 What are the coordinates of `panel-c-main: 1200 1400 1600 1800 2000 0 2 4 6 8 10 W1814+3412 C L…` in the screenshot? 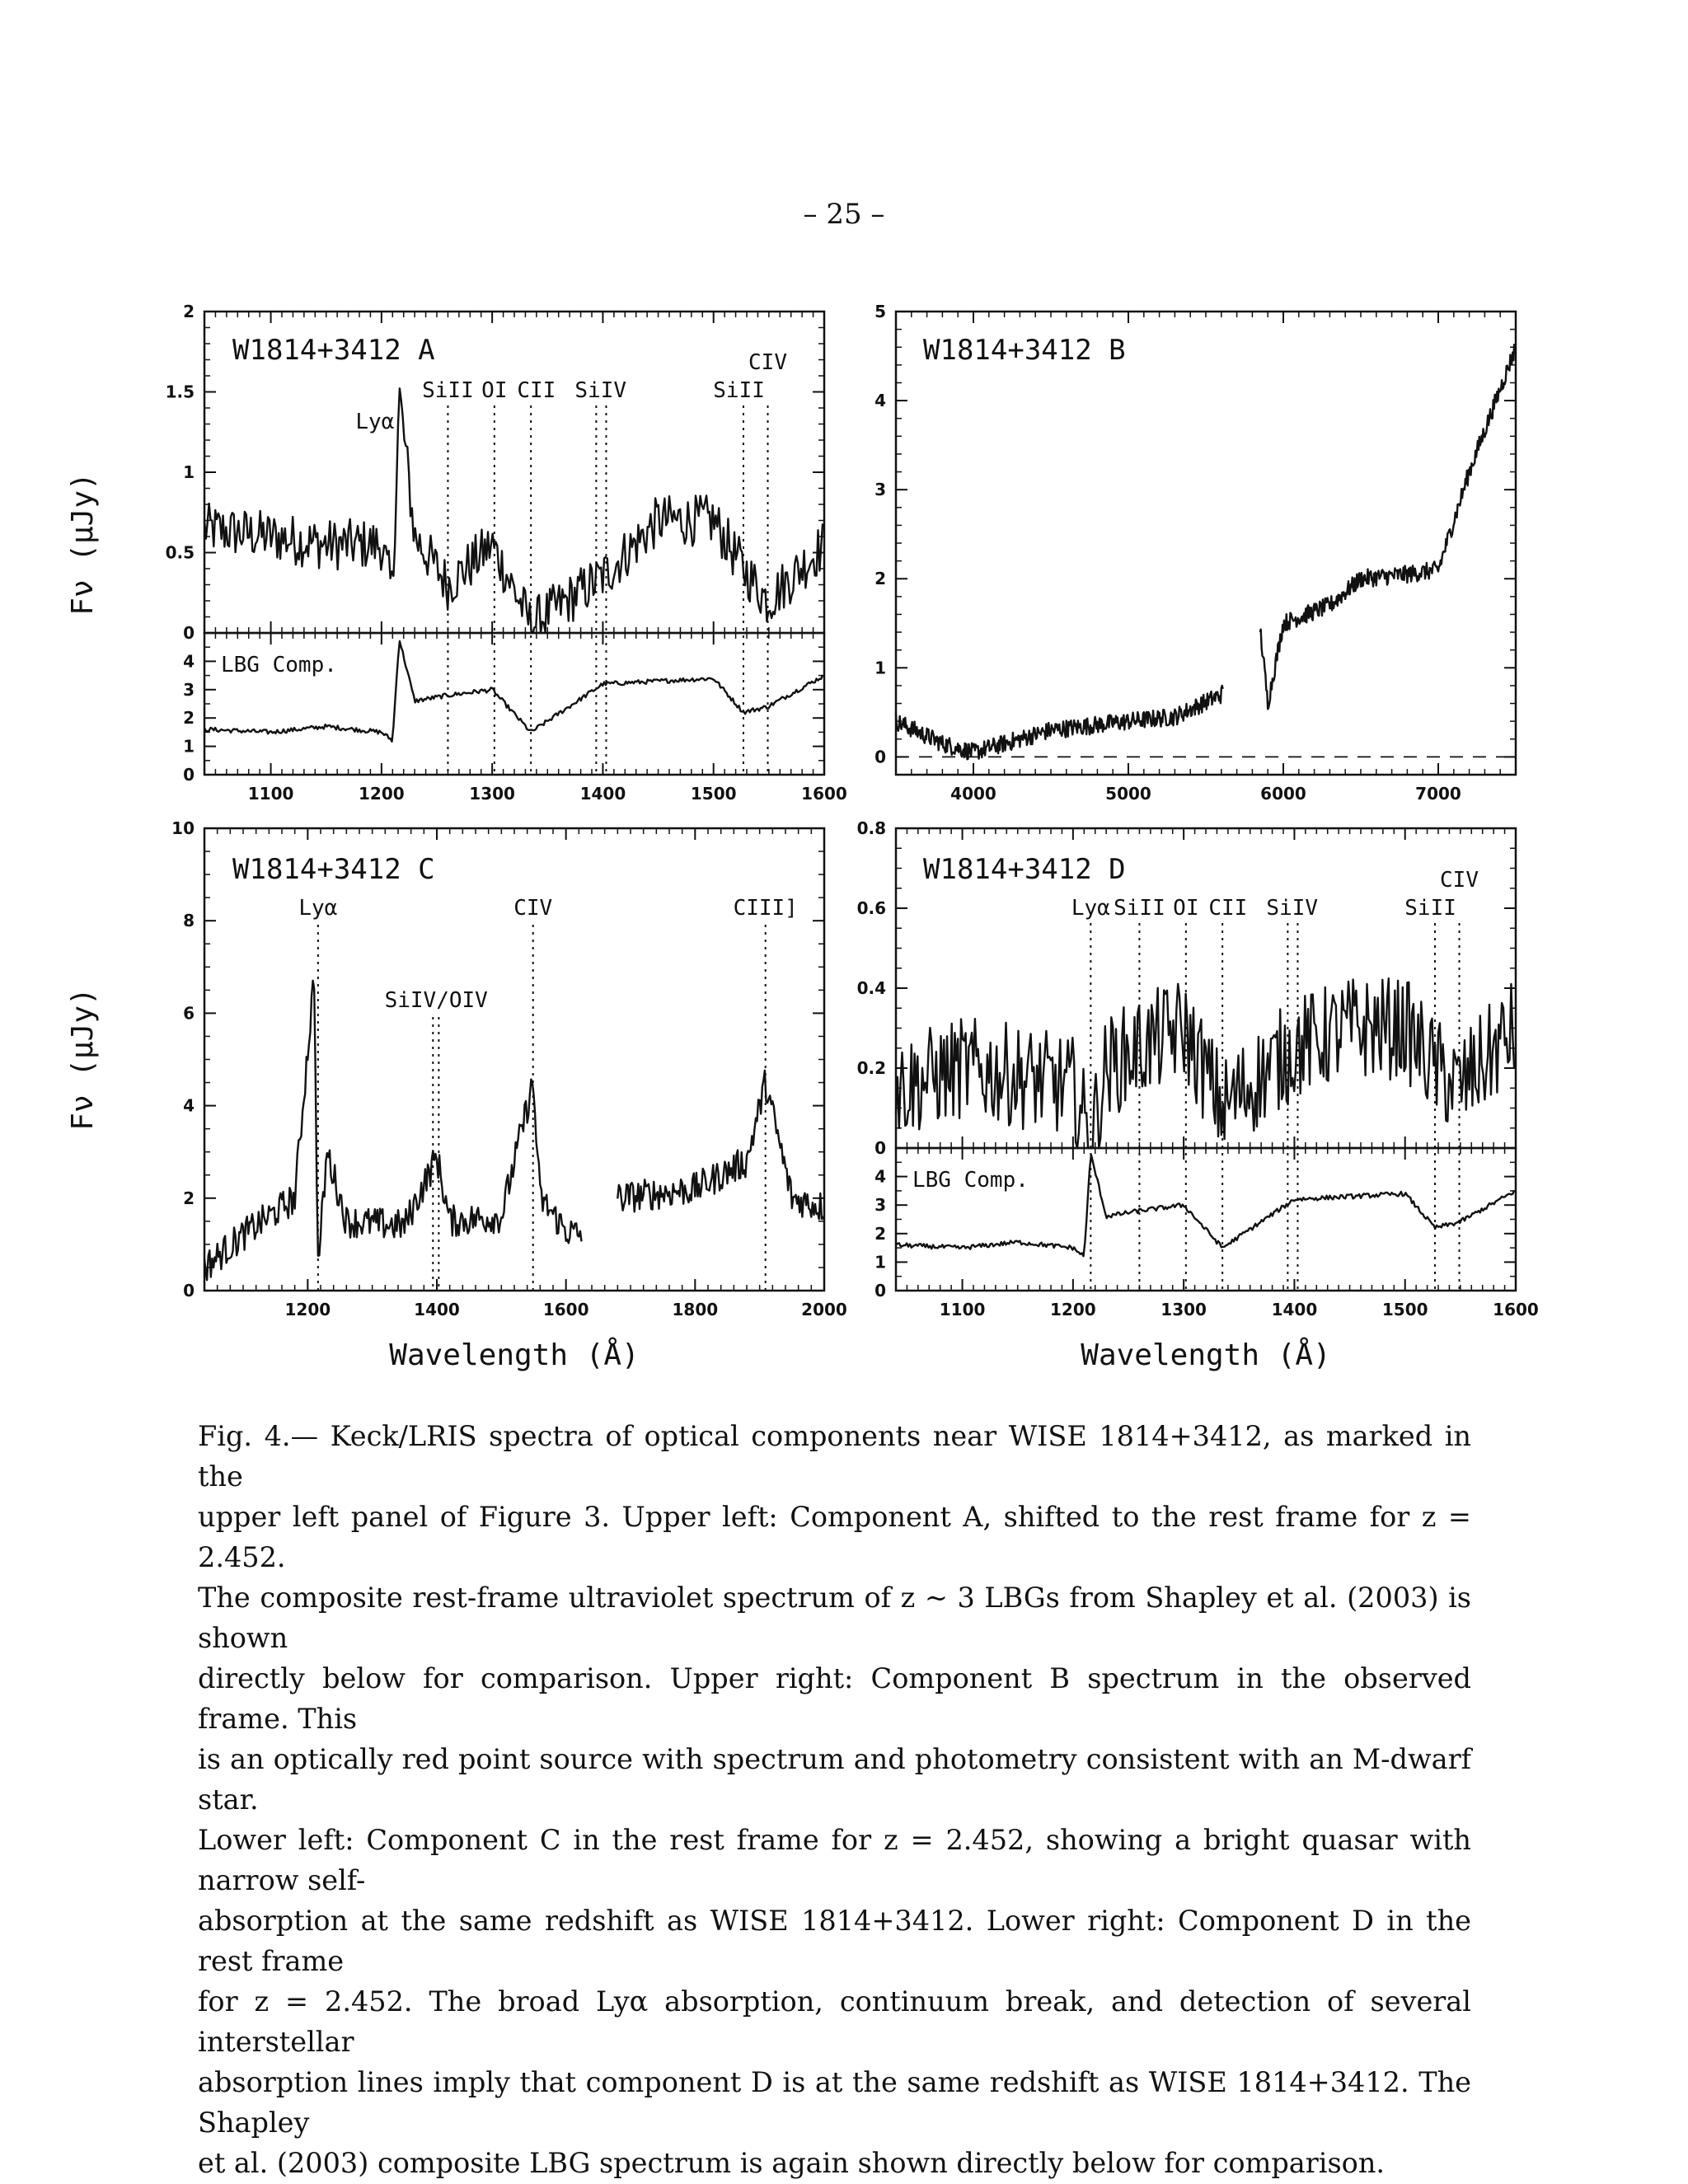 It's located at (509, 1068).